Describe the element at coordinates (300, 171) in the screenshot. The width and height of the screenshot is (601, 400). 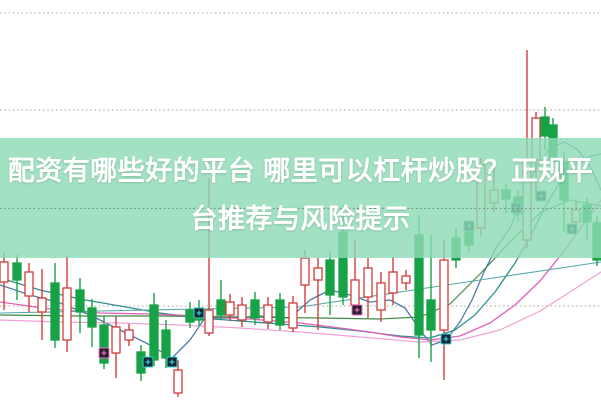
I see `headline-line-1: 配资有哪些好的平台 哪里可以杠杆炒股？正规平` at that location.